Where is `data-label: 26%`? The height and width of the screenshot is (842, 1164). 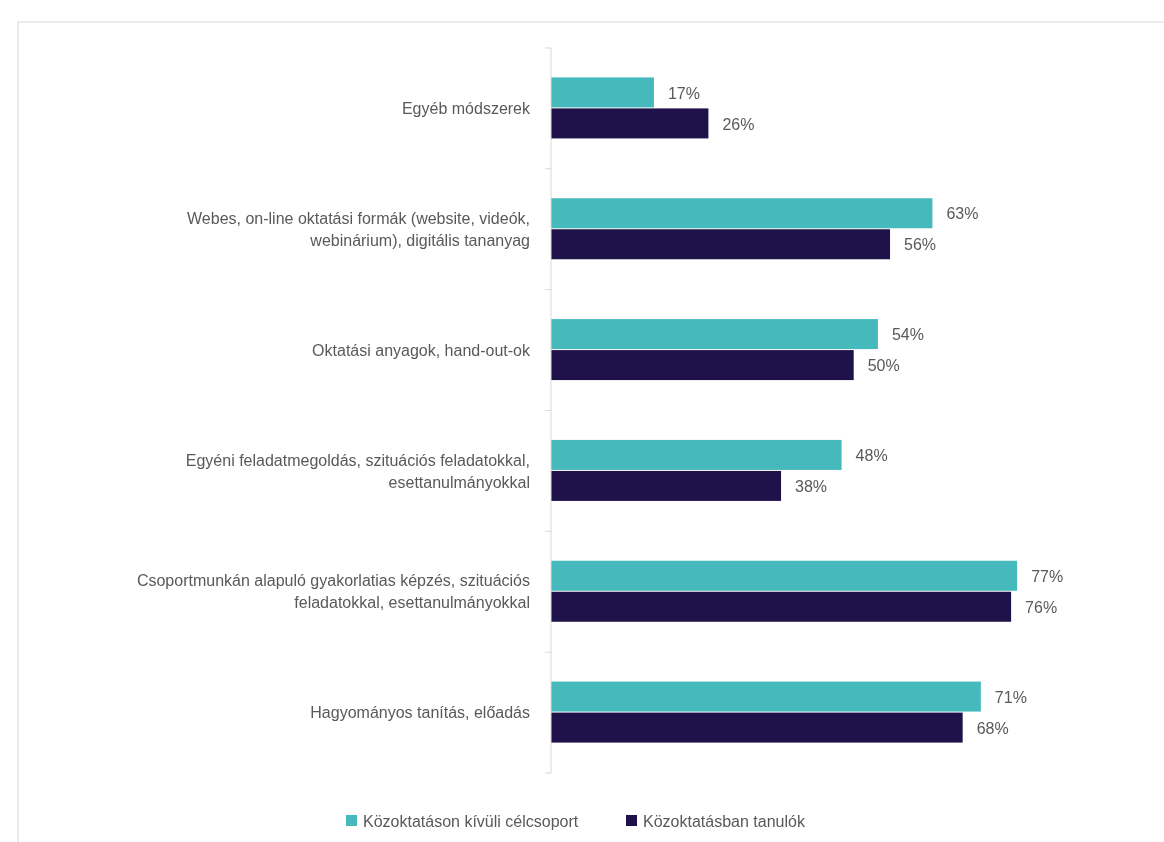 data-label: 26% is located at coordinates (738, 124).